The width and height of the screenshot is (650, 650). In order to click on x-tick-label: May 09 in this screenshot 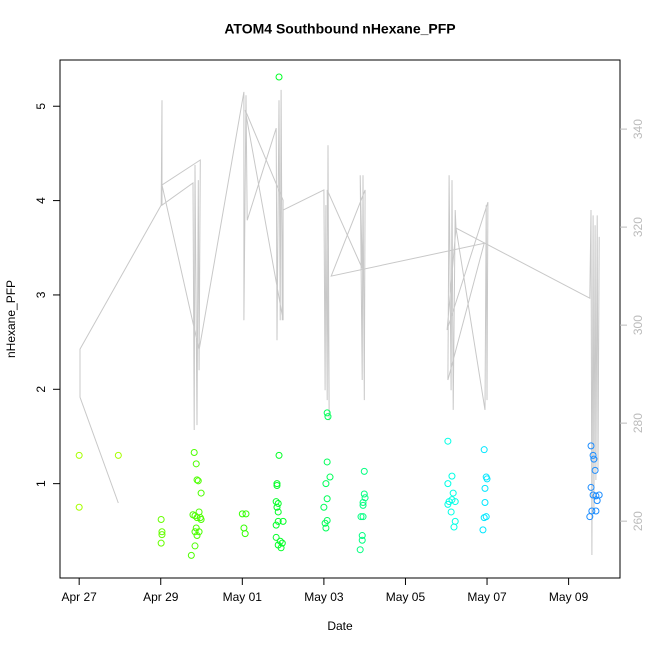, I will do `click(569, 597)`.